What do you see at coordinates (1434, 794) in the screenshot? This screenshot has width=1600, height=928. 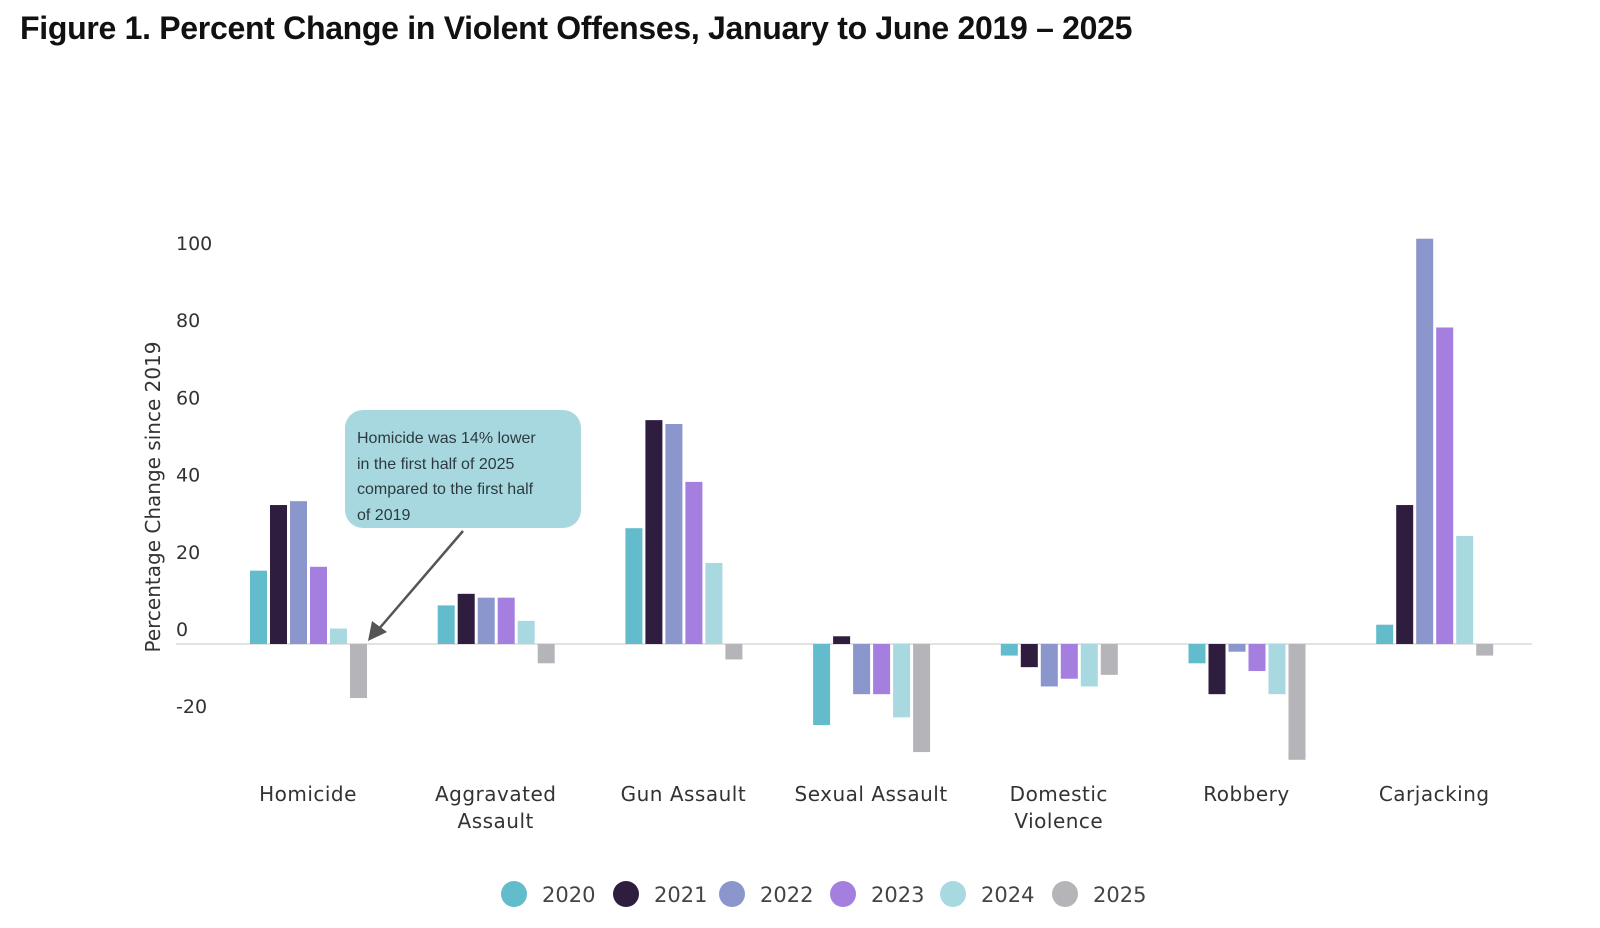 I see `category-label: Carjacking` at bounding box center [1434, 794].